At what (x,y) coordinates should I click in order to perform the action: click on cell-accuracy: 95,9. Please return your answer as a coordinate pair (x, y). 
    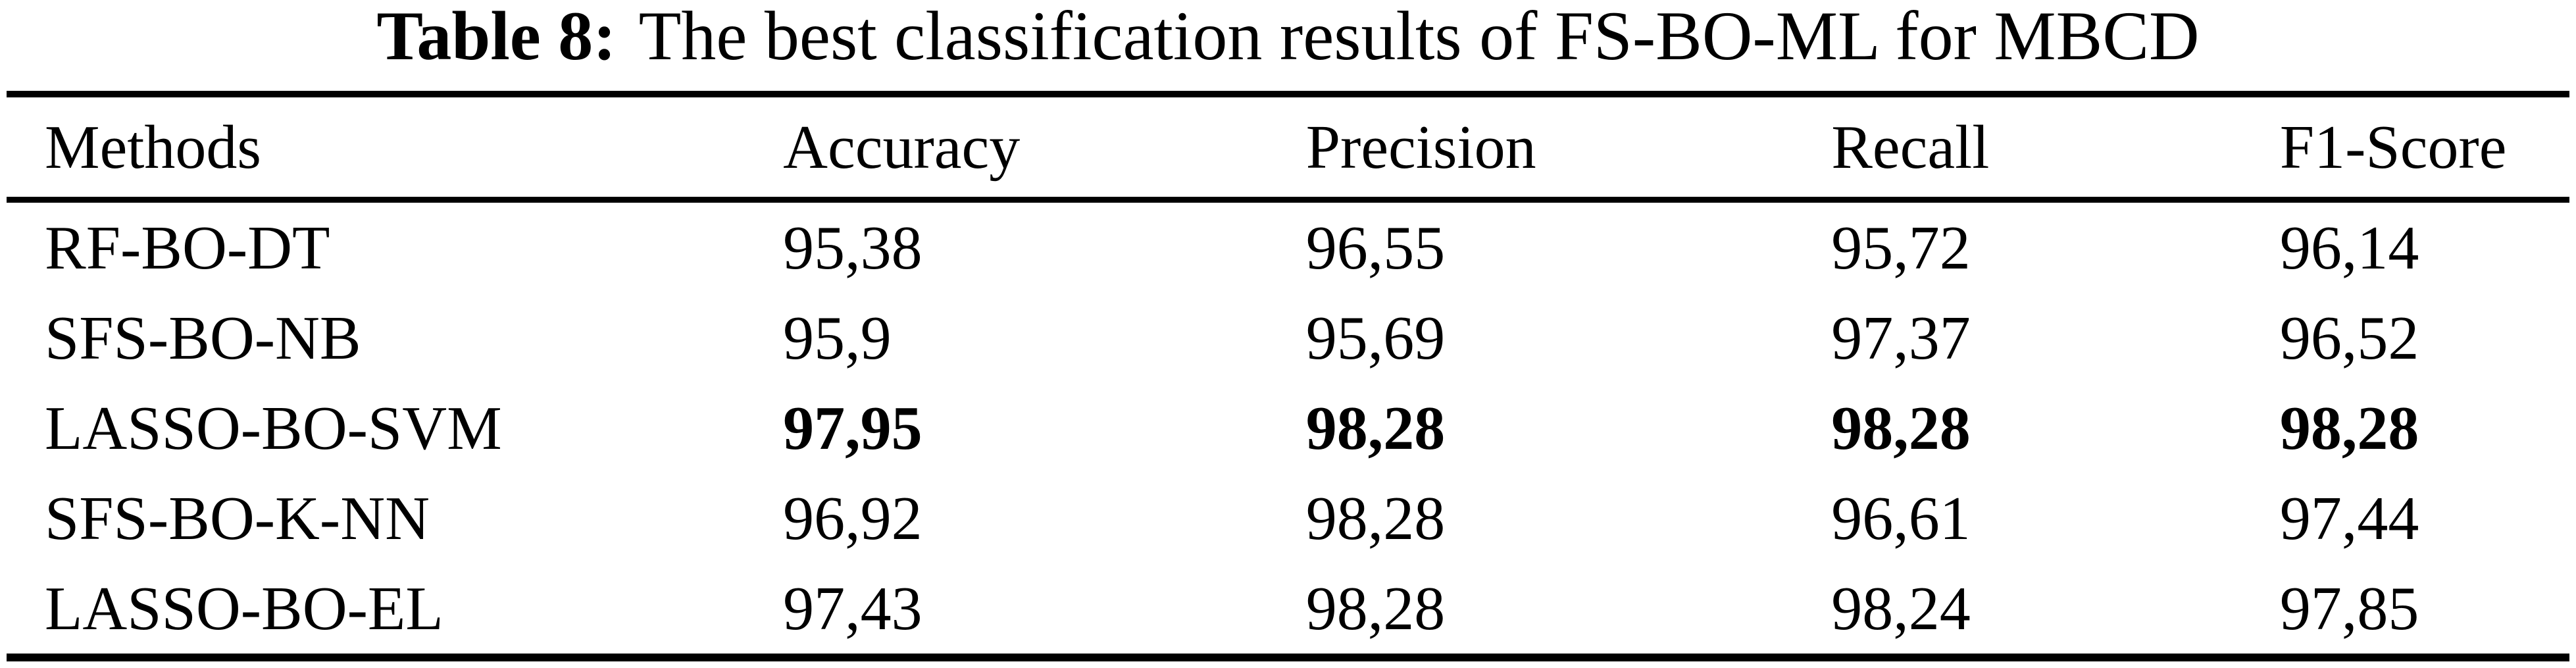
    Looking at the image, I should click on (838, 338).